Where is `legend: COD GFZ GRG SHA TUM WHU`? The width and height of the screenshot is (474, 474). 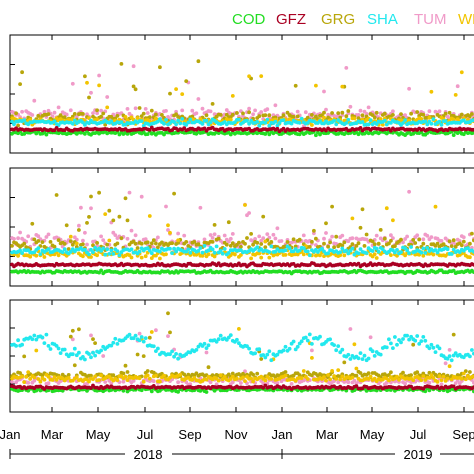 legend: COD GFZ GRG SHA TUM WHU is located at coordinates (353, 19).